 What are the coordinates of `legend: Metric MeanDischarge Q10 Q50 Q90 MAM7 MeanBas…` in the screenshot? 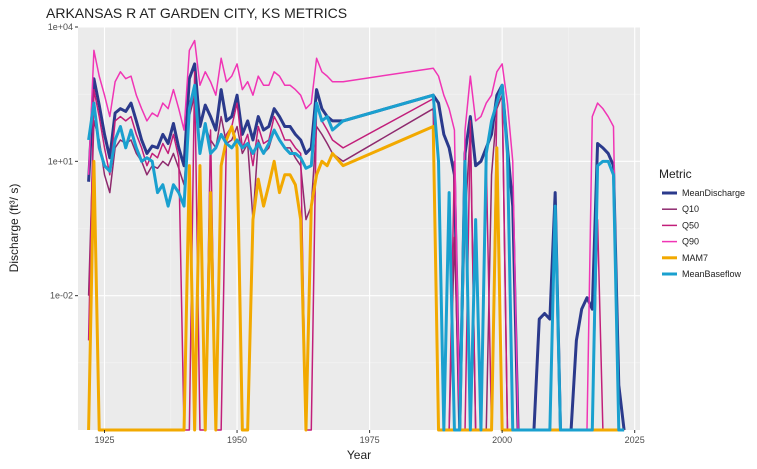 It's located at (702, 223).